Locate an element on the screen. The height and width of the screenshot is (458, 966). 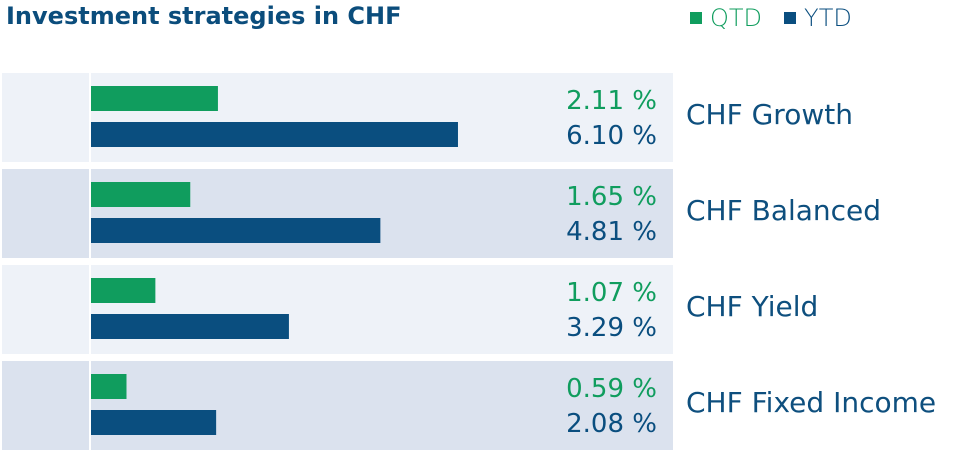
chart-title: Investment strategies in CHF is located at coordinates (204, 16).